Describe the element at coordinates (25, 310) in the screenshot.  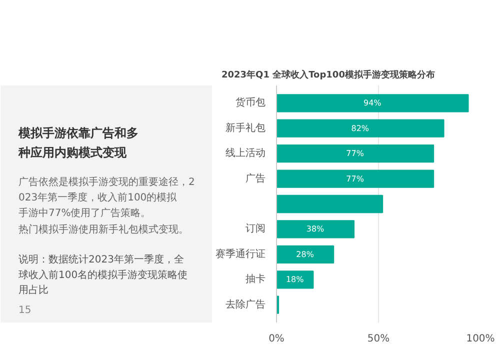
I see `text: 15` at that location.